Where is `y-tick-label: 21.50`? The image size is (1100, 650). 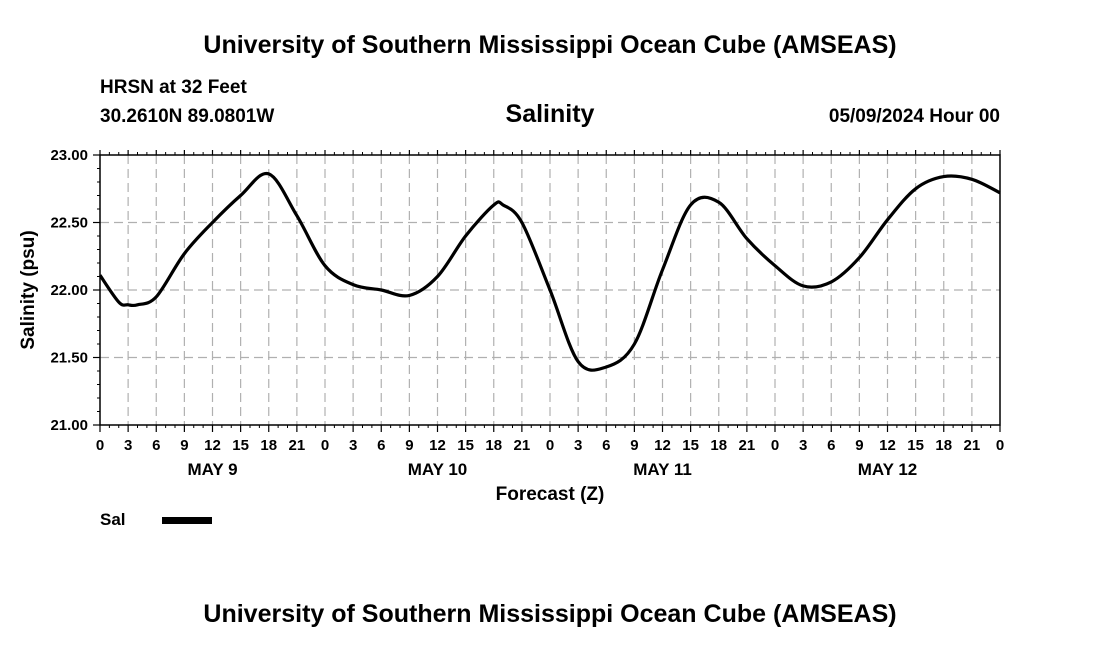
y-tick-label: 21.50 is located at coordinates (69, 358).